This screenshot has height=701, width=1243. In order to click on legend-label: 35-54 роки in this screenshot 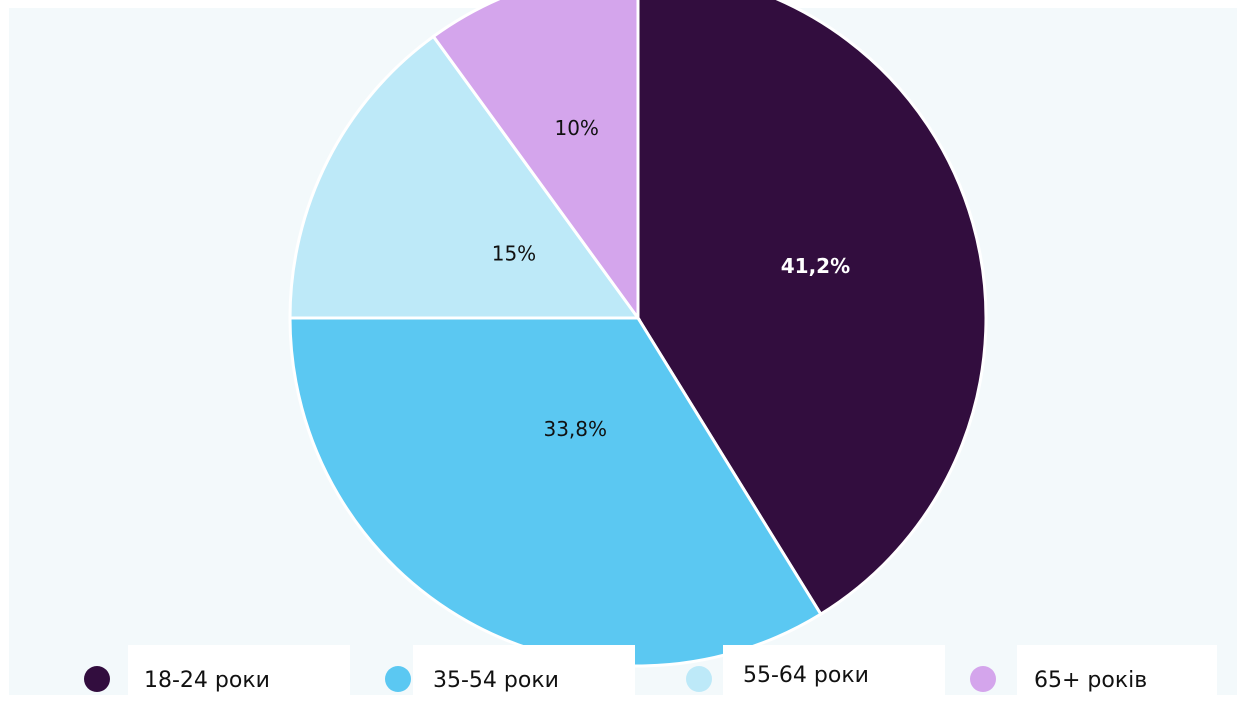, I will do `click(496, 680)`.